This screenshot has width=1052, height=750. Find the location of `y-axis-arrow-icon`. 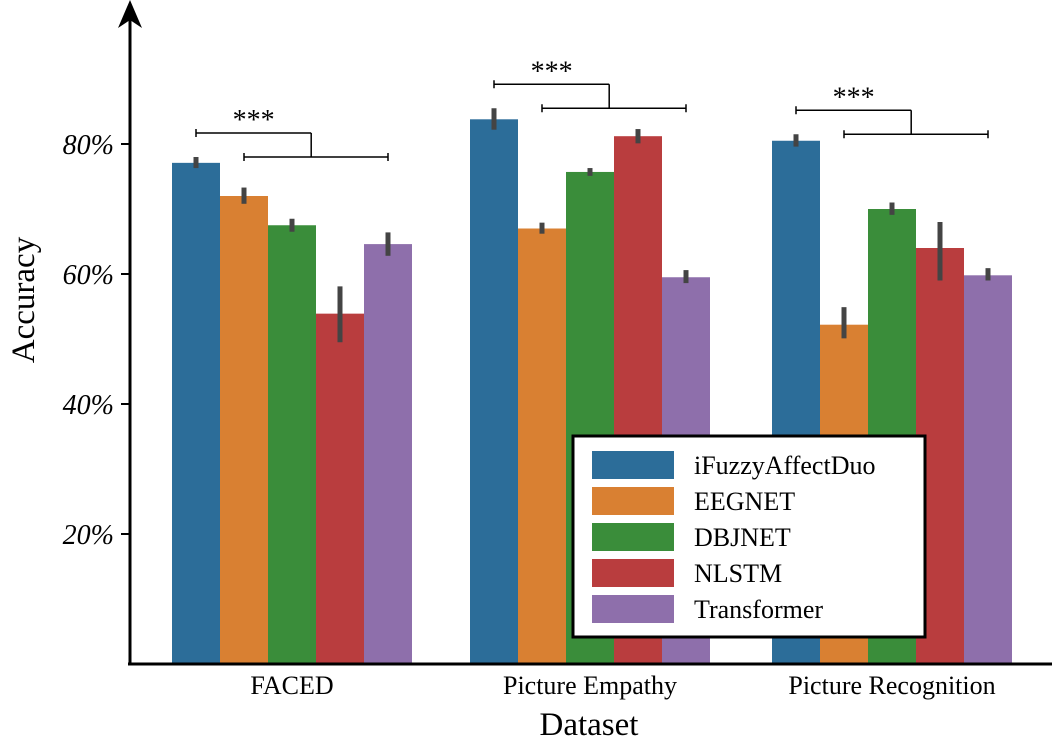

y-axis-arrow-icon is located at coordinates (130, 14).